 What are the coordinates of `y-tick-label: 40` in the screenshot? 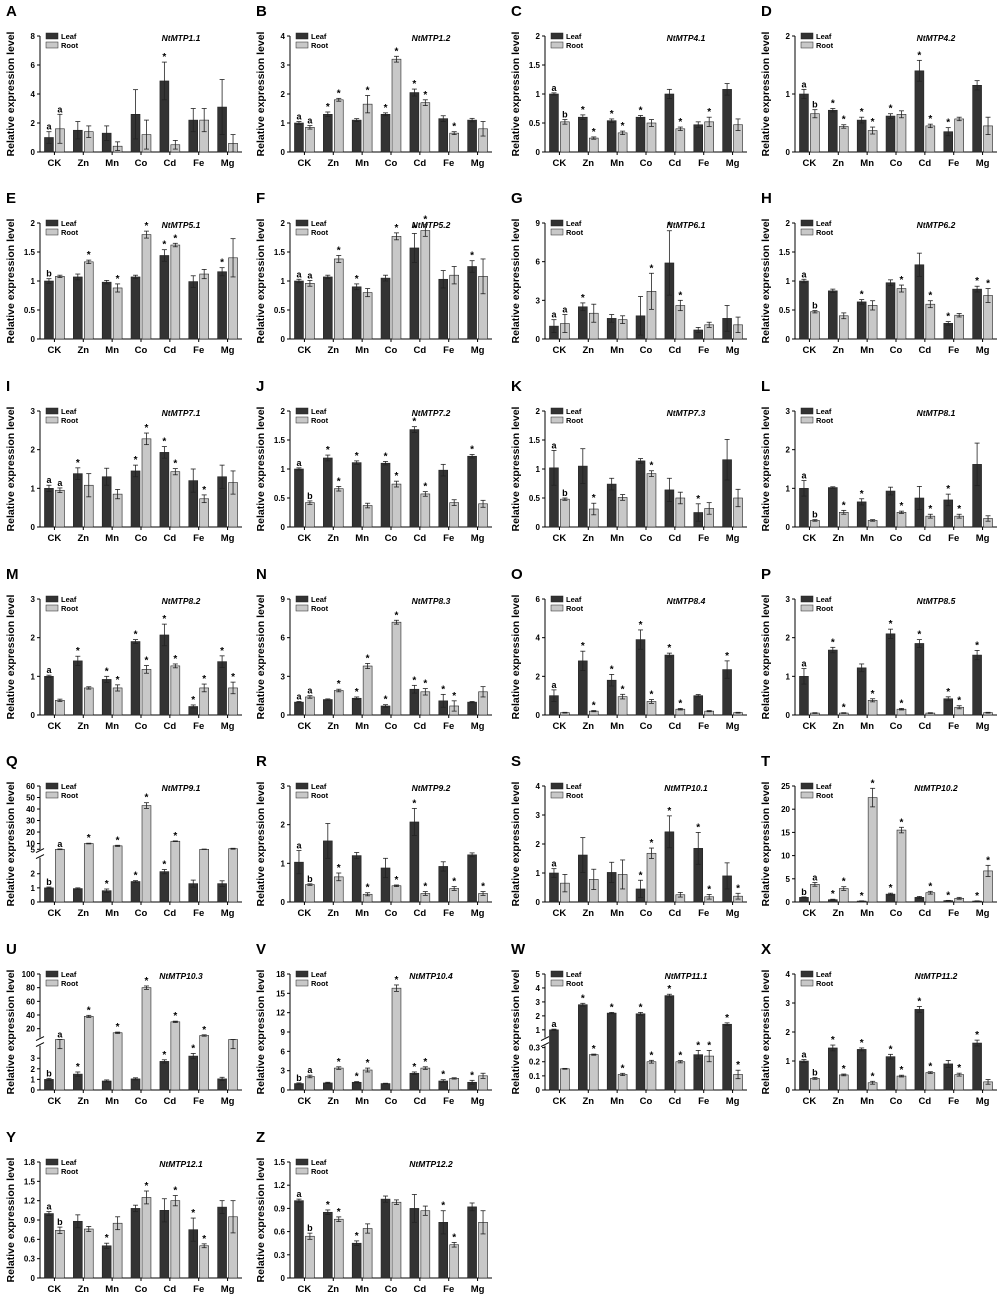 It's located at (30, 809).